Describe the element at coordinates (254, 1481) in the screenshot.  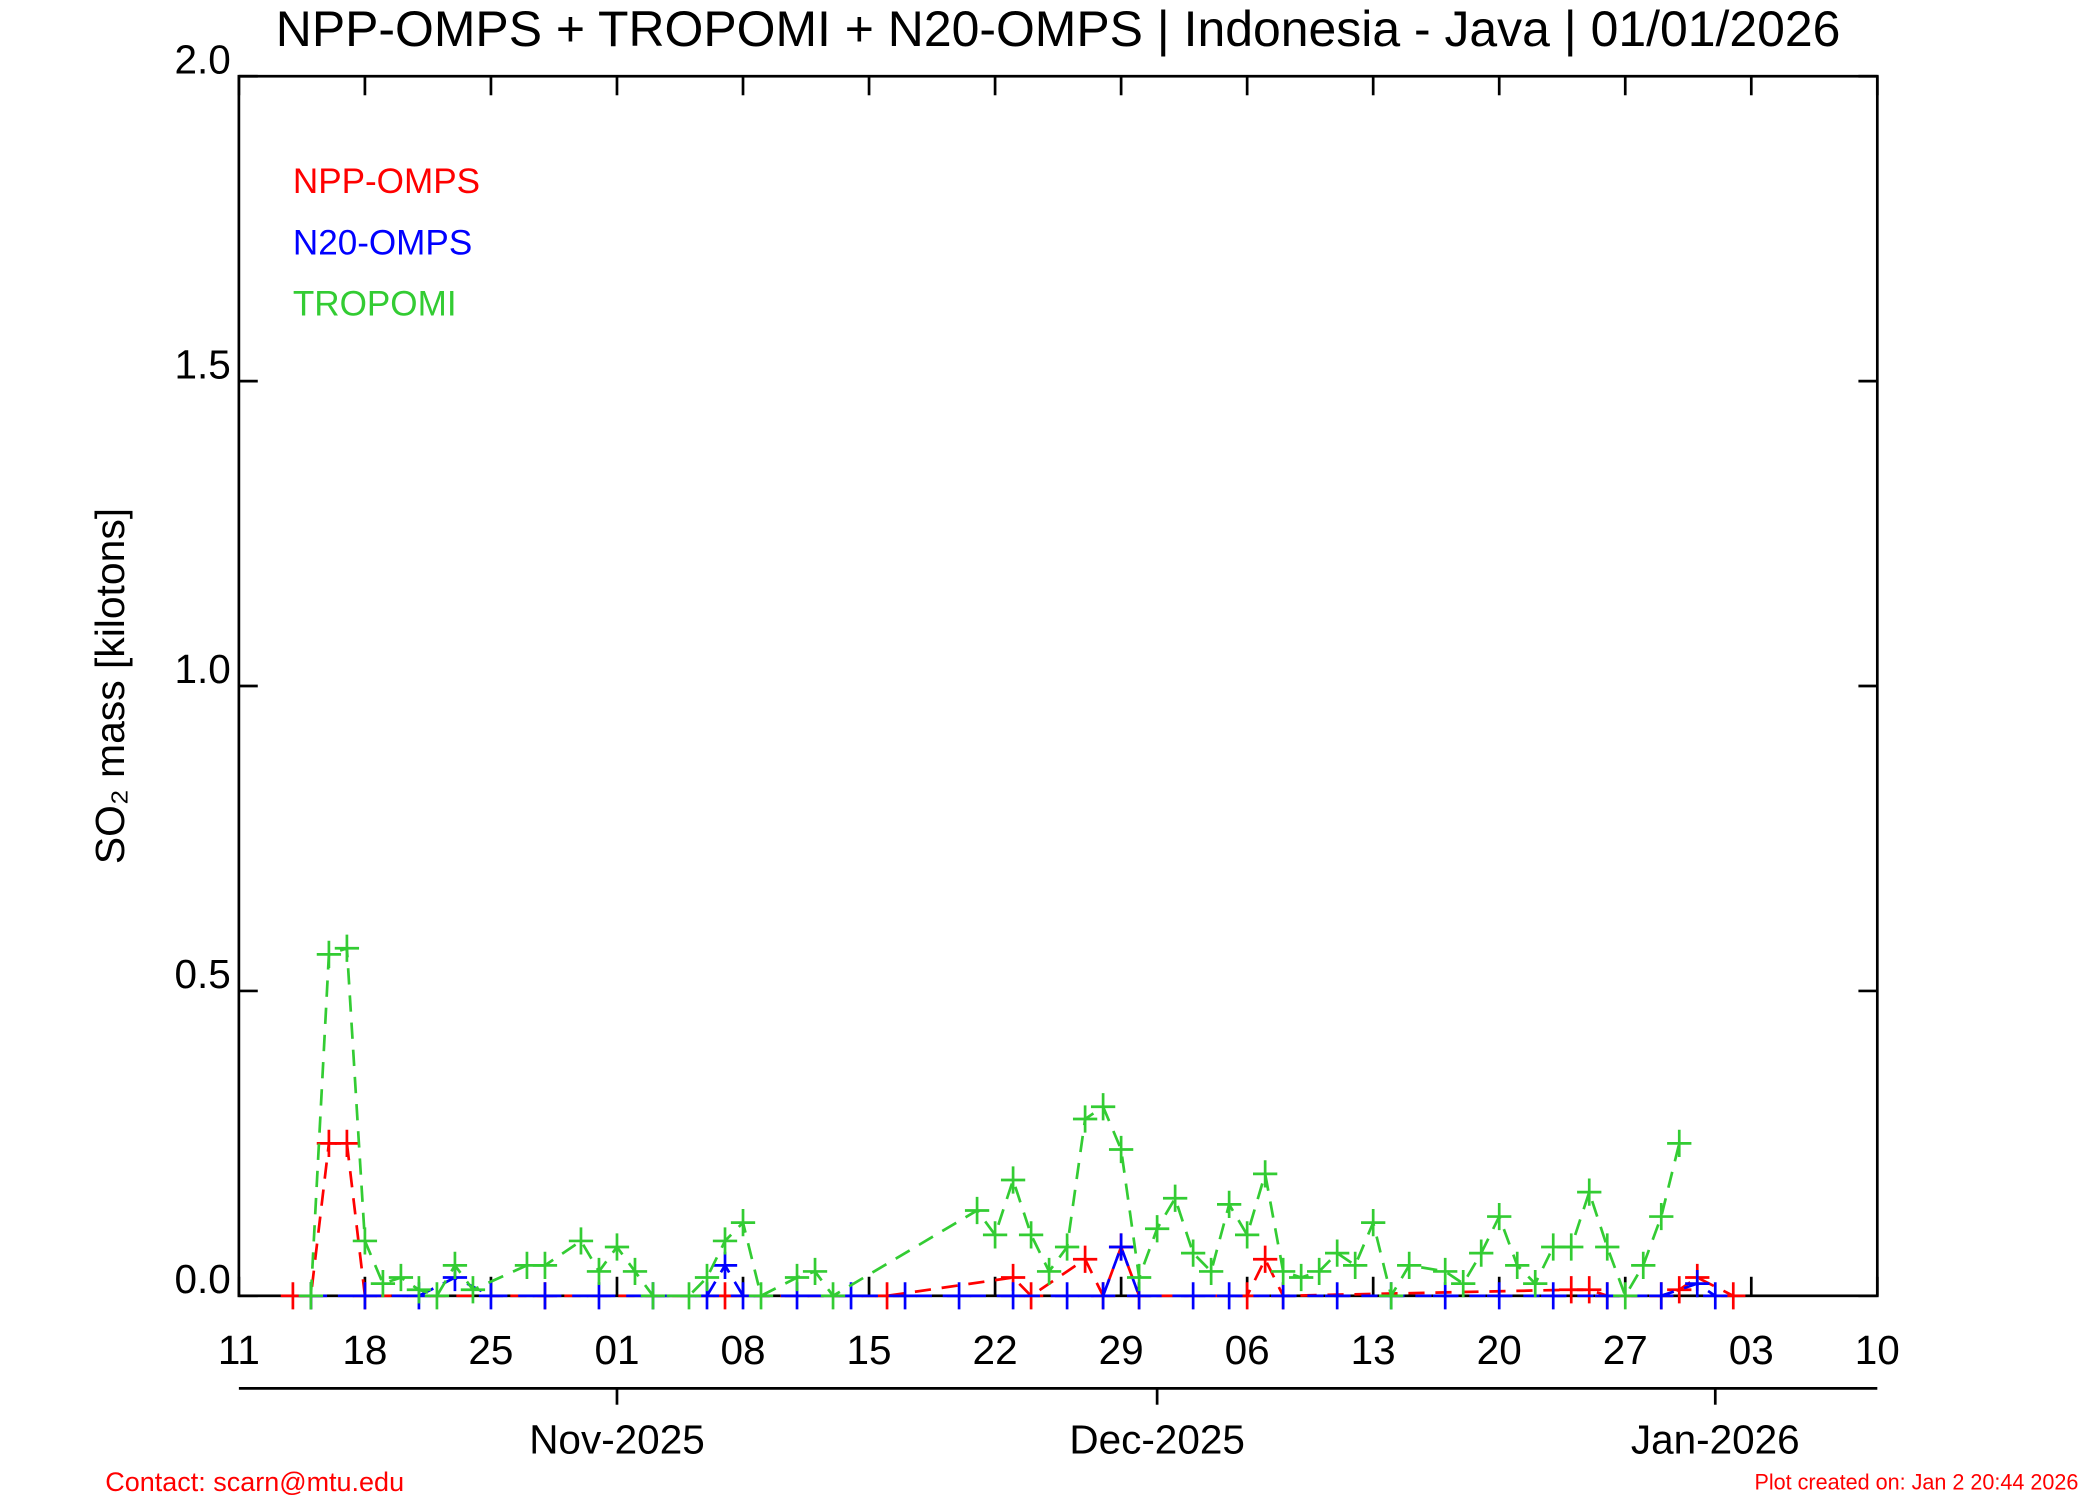
I see `contact: Contact: scarn@mtu.edu` at that location.